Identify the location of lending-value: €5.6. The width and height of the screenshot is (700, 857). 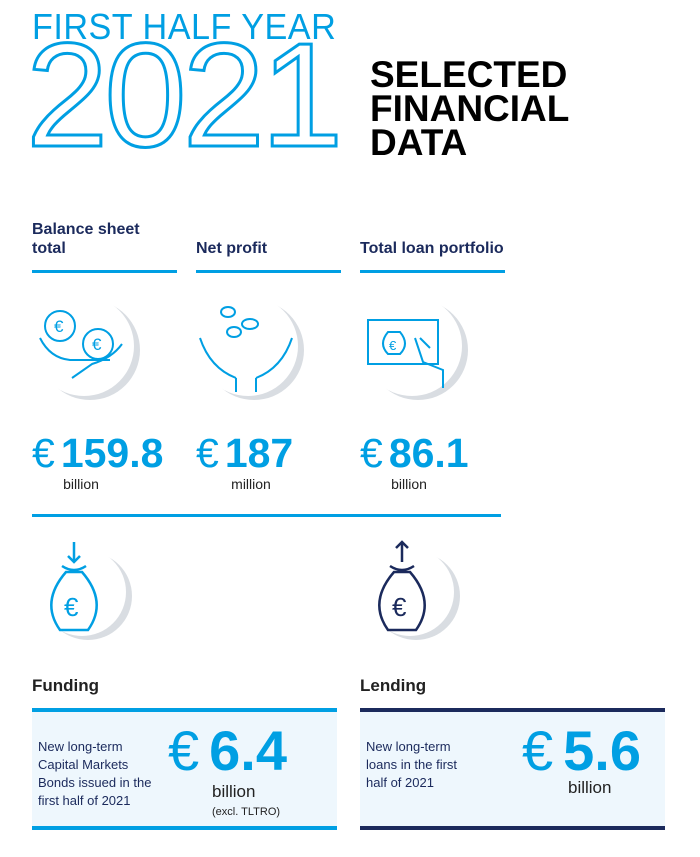
(581, 750).